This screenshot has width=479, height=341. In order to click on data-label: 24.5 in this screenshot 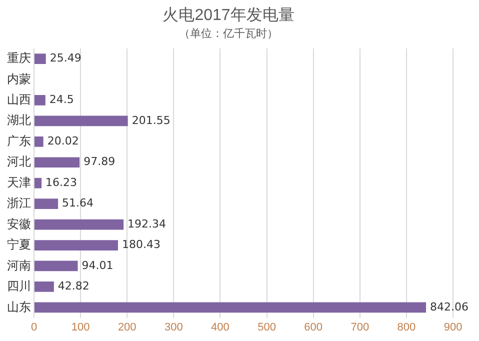, I will do `click(61, 99)`.